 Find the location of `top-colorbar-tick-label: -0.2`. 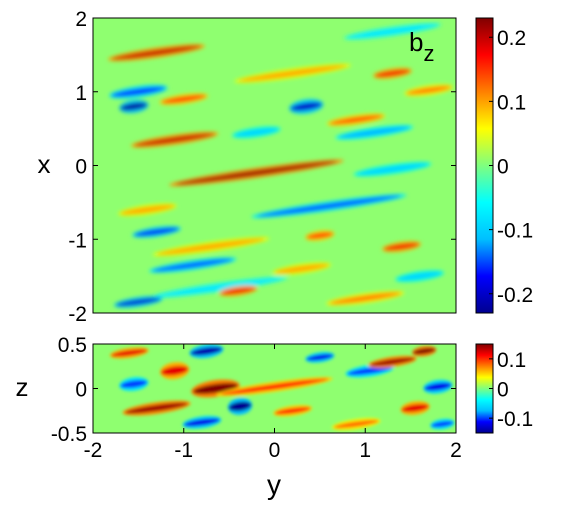

top-colorbar-tick-label: -0.2 is located at coordinates (515, 295).